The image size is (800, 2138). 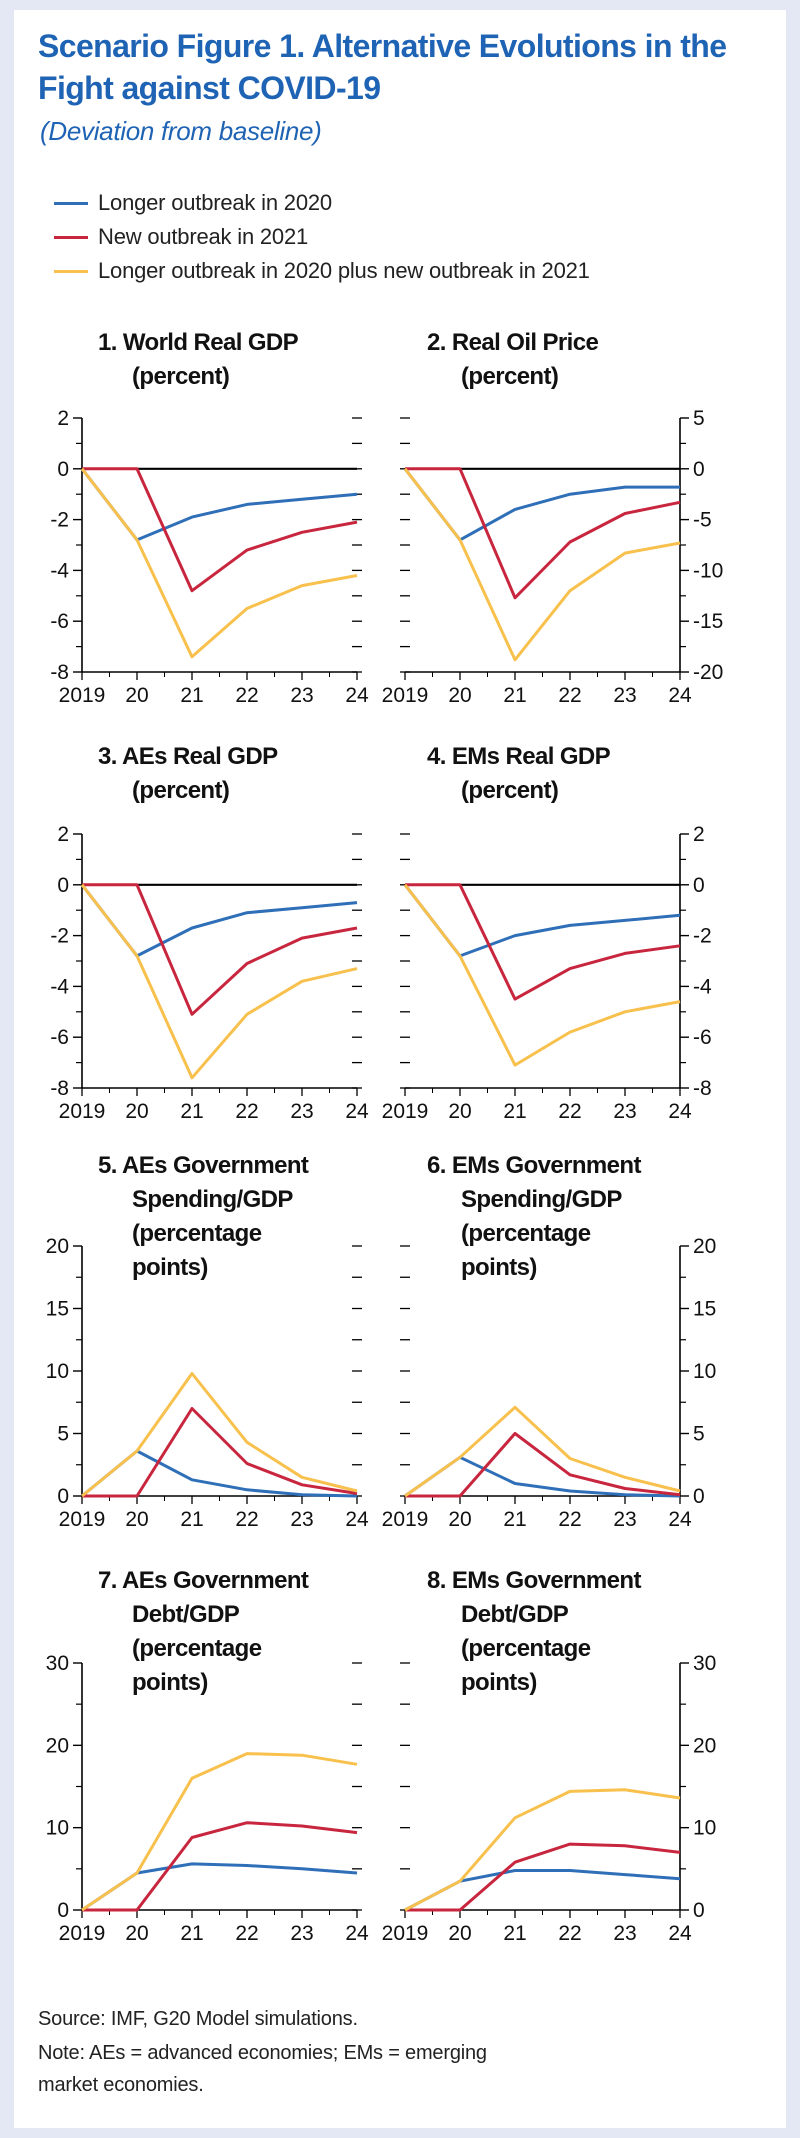 What do you see at coordinates (57, 1309) in the screenshot?
I see `y-tick-label: 15` at bounding box center [57, 1309].